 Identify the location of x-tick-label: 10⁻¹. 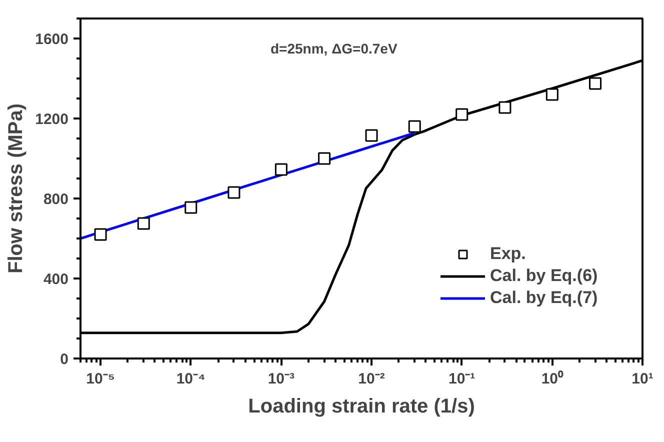
(462, 379).